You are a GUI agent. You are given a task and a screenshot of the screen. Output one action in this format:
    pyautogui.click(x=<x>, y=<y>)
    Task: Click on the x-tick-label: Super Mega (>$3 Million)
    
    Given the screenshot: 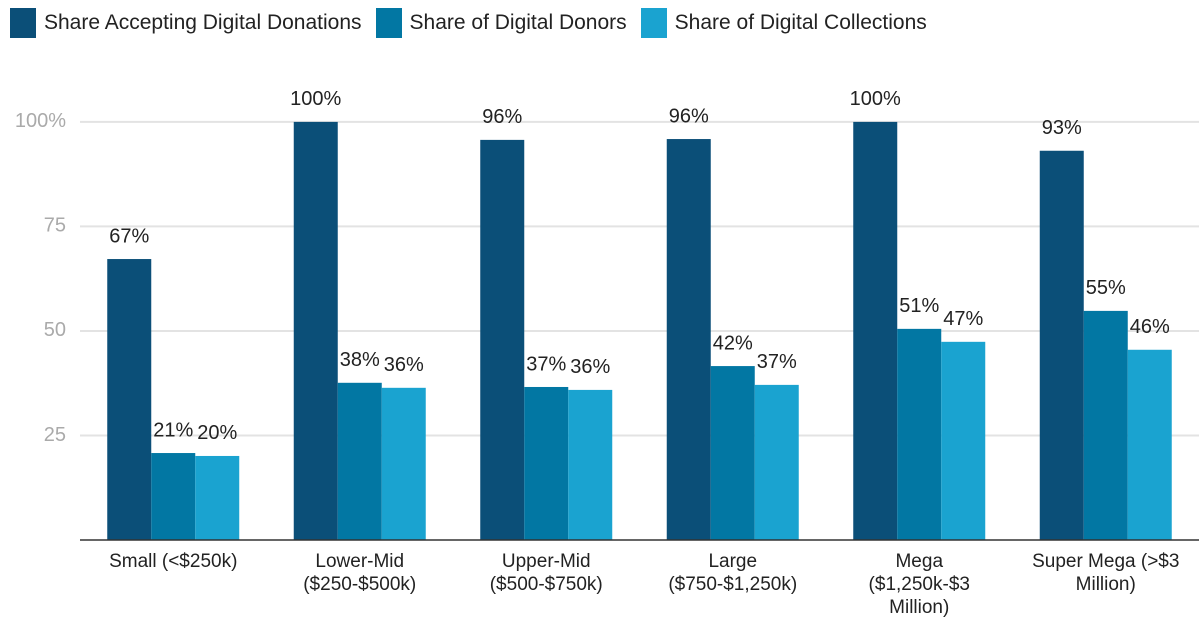 What is the action you would take?
    pyautogui.click(x=1106, y=573)
    